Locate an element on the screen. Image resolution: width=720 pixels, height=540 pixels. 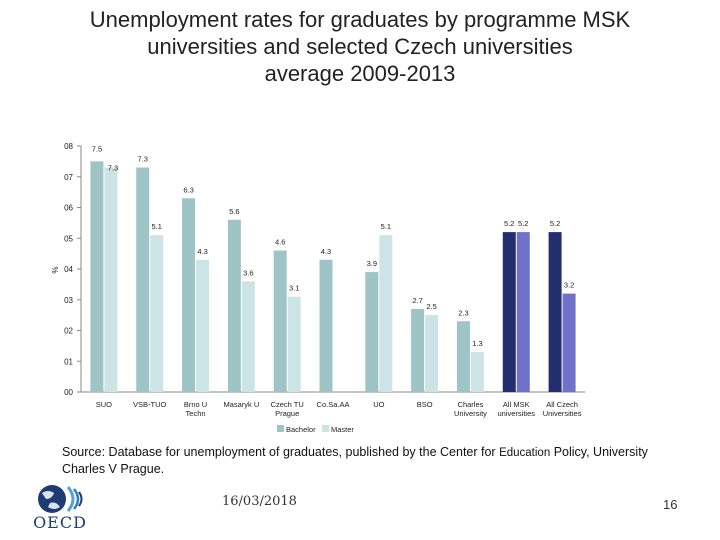
x-tick-label: Universities is located at coordinates (562, 413).